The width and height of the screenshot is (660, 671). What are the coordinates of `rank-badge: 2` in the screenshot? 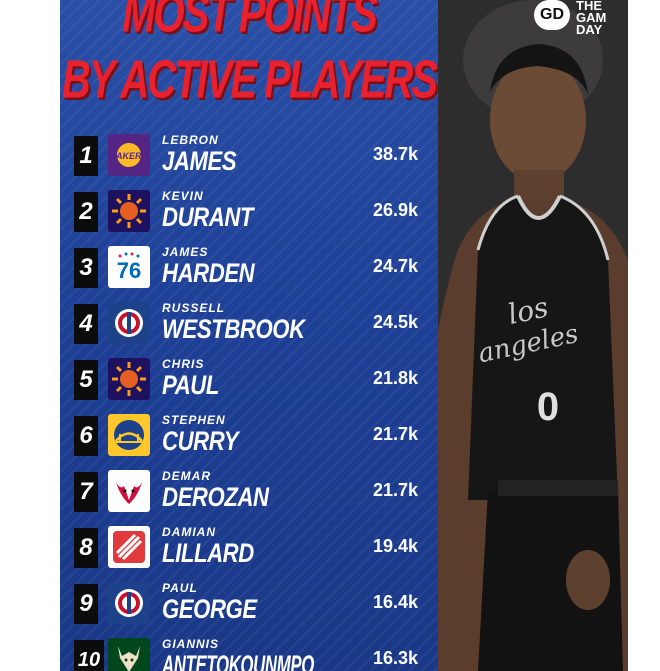 It's located at (86, 212).